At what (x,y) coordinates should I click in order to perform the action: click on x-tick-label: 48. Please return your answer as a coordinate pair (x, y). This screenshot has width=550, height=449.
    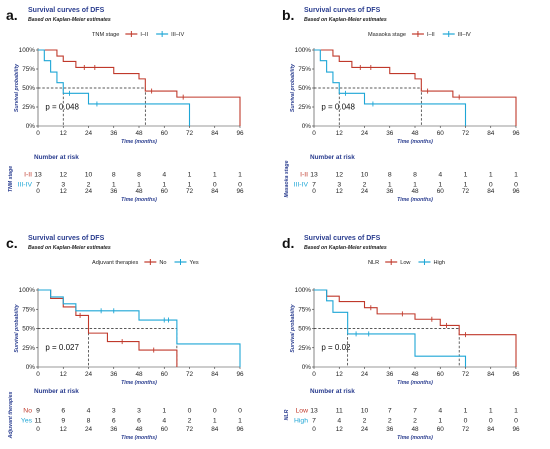
    Looking at the image, I should click on (139, 133).